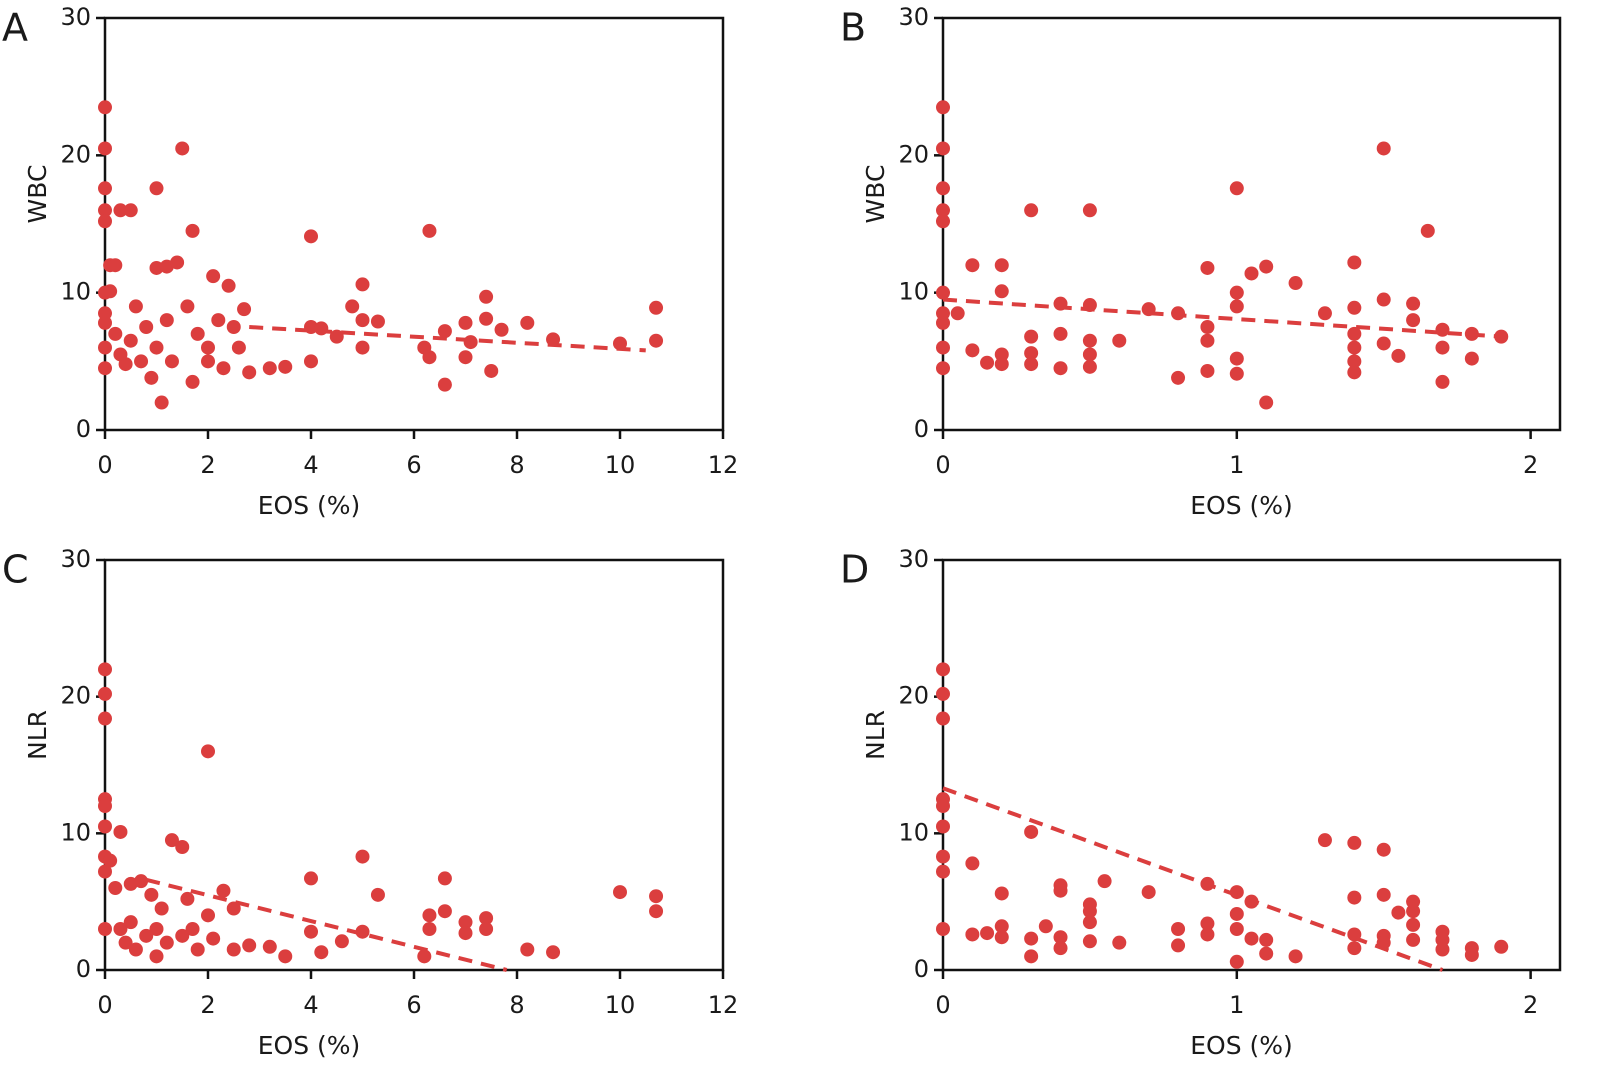 The image size is (1608, 1088). Describe the element at coordinates (207, 1005) in the screenshot. I see `x-tick-label: 2` at that location.